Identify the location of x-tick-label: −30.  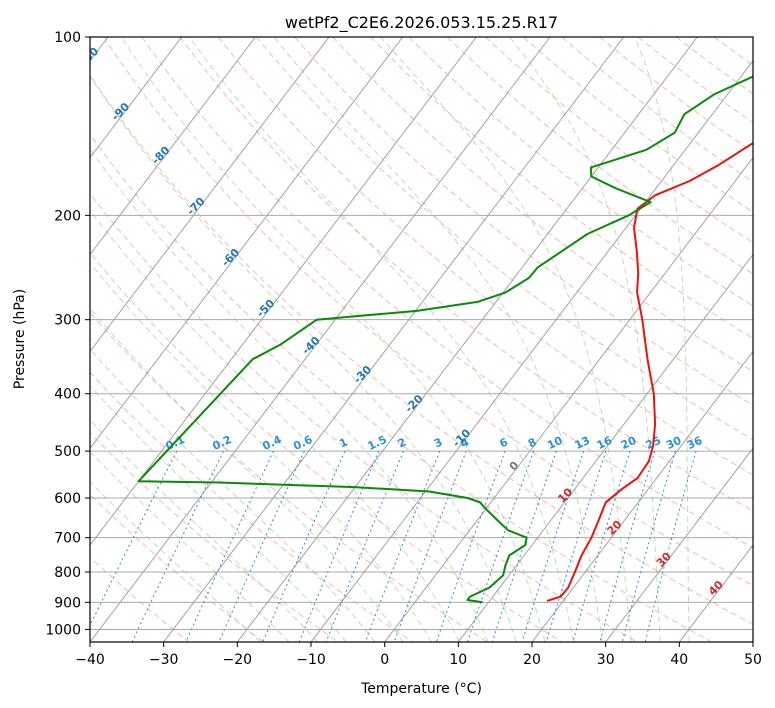
(164, 660).